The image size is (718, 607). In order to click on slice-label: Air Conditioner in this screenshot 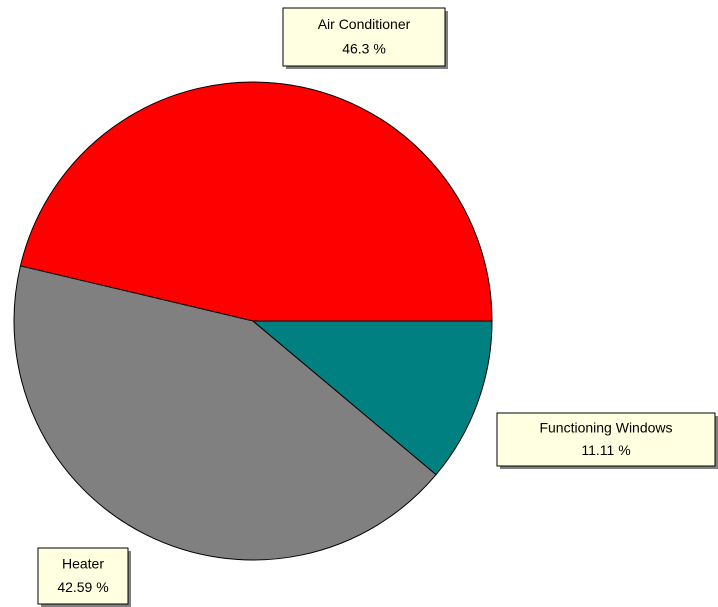, I will do `click(364, 24)`.